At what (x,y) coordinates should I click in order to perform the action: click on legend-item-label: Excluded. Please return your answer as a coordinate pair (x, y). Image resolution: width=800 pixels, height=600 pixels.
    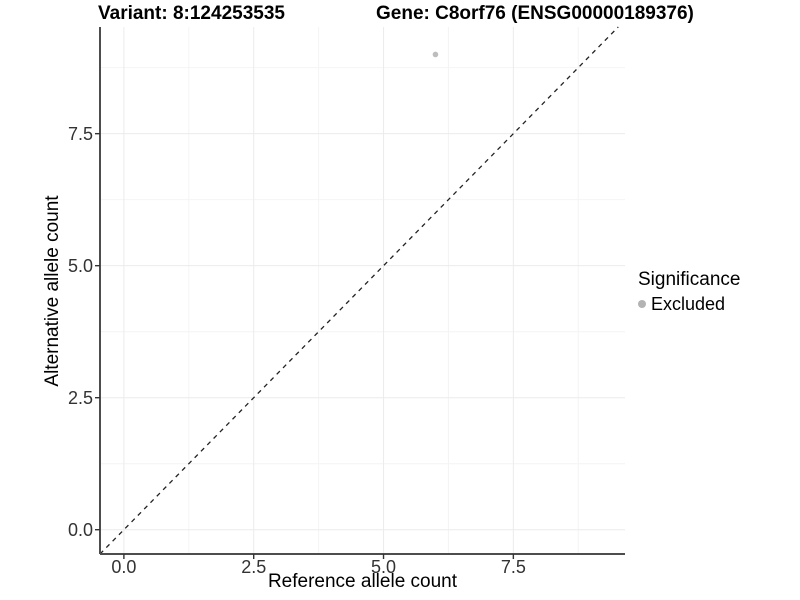
    Looking at the image, I should click on (688, 304).